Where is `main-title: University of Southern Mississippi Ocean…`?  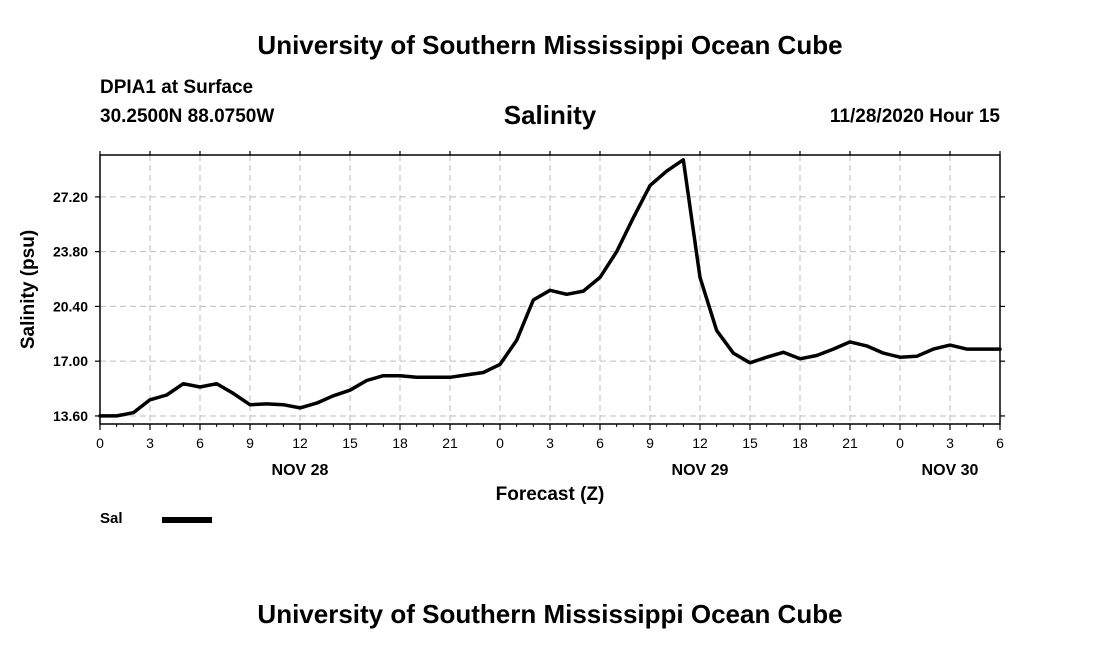
main-title: University of Southern Mississippi Ocean… is located at coordinates (550, 45).